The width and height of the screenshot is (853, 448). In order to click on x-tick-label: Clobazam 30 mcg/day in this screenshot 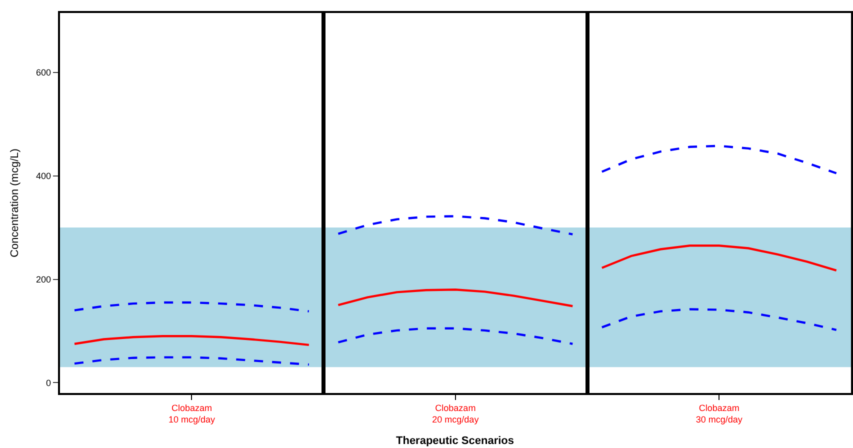, I will do `click(719, 413)`.